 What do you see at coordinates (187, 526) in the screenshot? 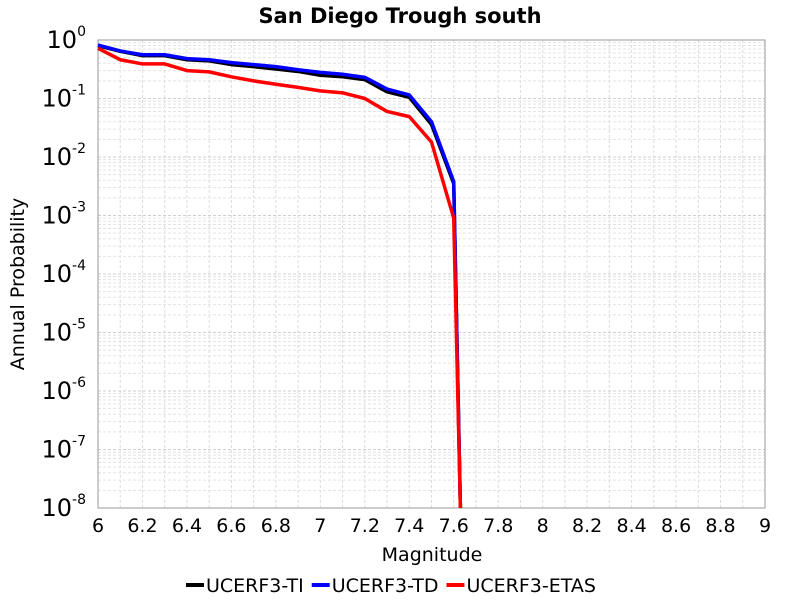
I see `x-tick-label: 6.4` at bounding box center [187, 526].